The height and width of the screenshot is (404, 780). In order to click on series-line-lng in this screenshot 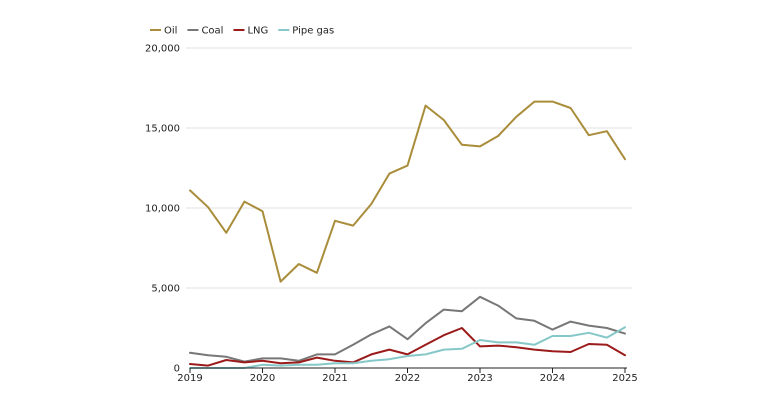, I will do `click(407, 347)`.